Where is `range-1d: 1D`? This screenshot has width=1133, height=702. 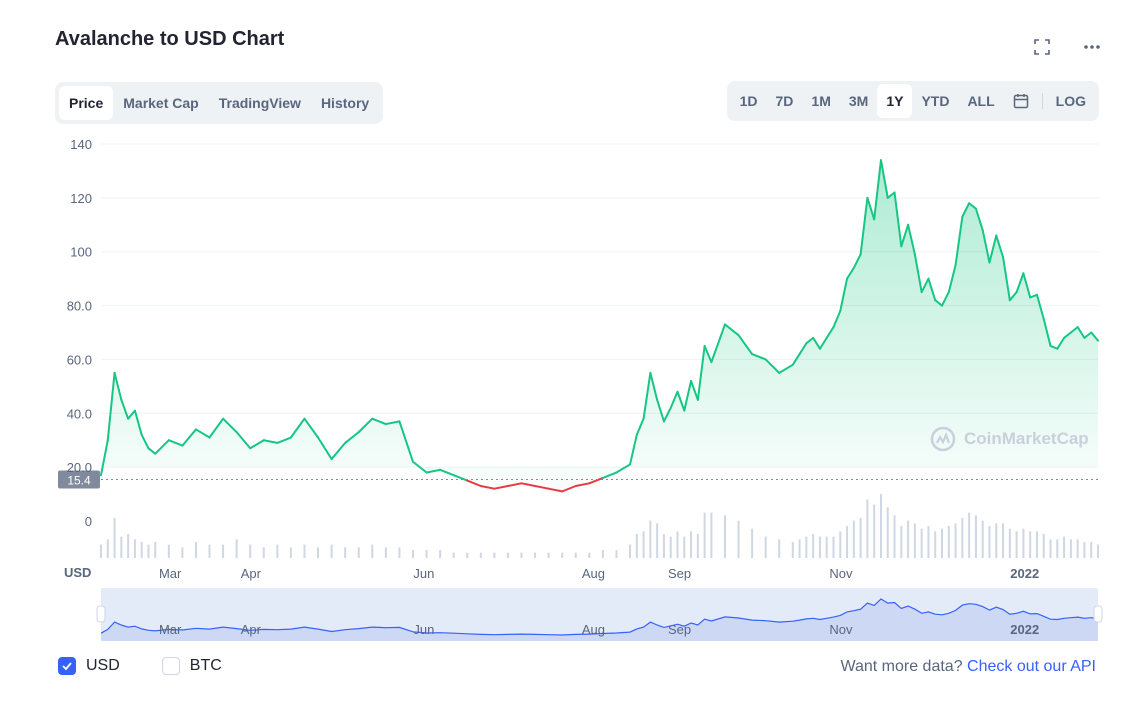
range-1d: 1D is located at coordinates (748, 101).